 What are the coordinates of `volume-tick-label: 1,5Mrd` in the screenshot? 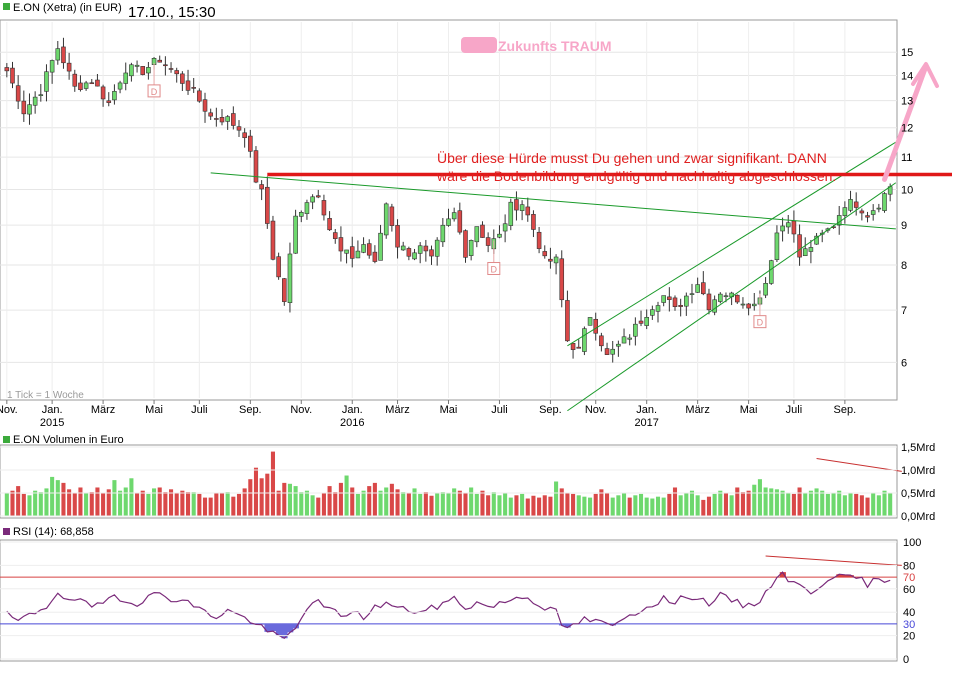 It's located at (918, 448).